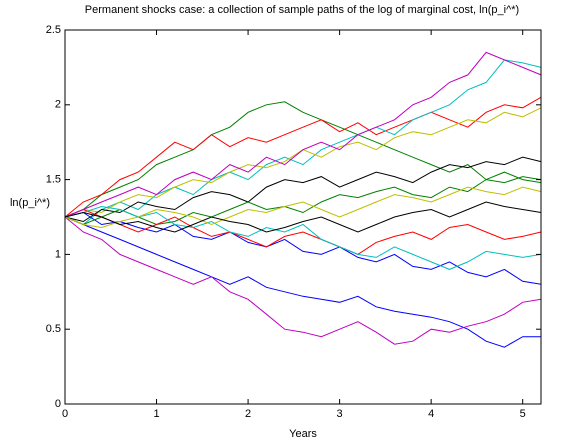 This screenshot has width=586, height=444. Describe the element at coordinates (58, 105) in the screenshot. I see `y-tick-label: 2` at that location.